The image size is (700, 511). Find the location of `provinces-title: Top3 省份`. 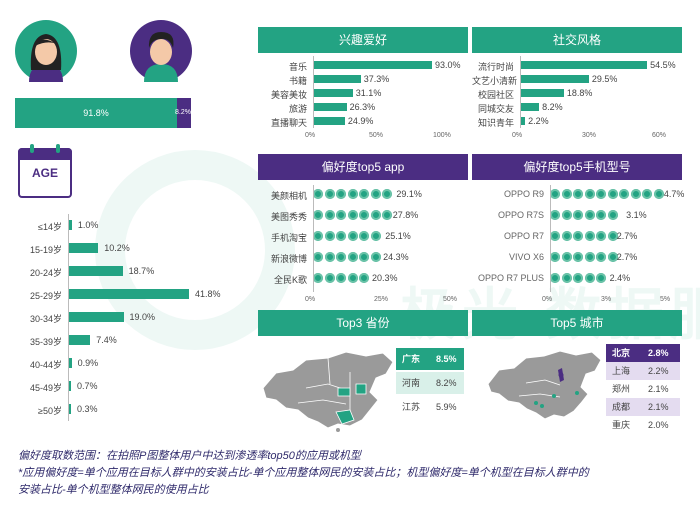

provinces-title: Top3 省份 is located at coordinates (363, 323).